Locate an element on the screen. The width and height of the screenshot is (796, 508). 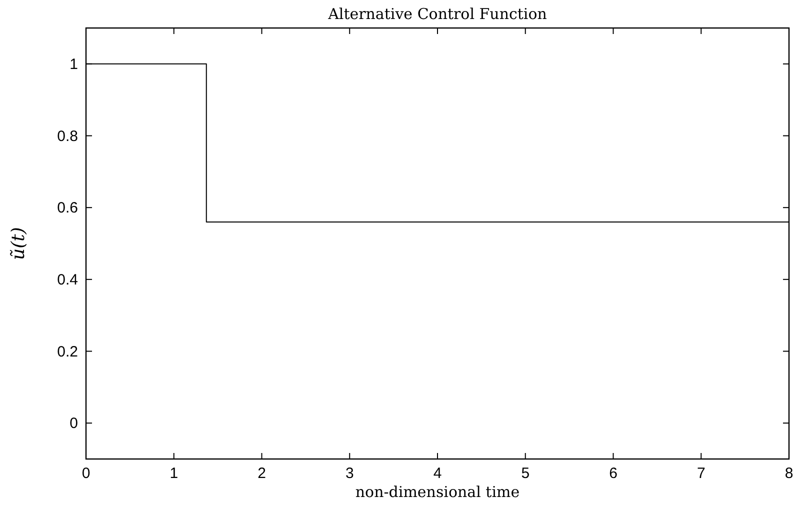
x-tick-label: 8 is located at coordinates (789, 473).